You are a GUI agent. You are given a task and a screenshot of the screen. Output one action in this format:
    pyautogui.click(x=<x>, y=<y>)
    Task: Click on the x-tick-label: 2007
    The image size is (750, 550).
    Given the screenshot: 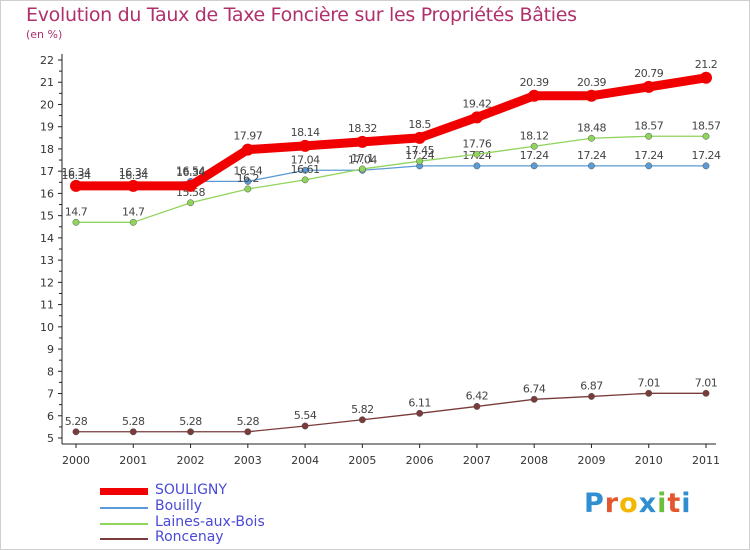 What is the action you would take?
    pyautogui.click(x=477, y=460)
    